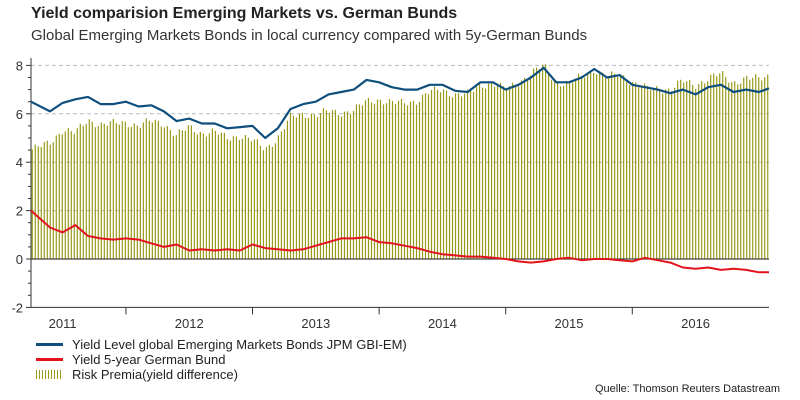 The height and width of the screenshot is (400, 800). What do you see at coordinates (19, 162) in the screenshot?
I see `y-tick-label: 4` at bounding box center [19, 162].